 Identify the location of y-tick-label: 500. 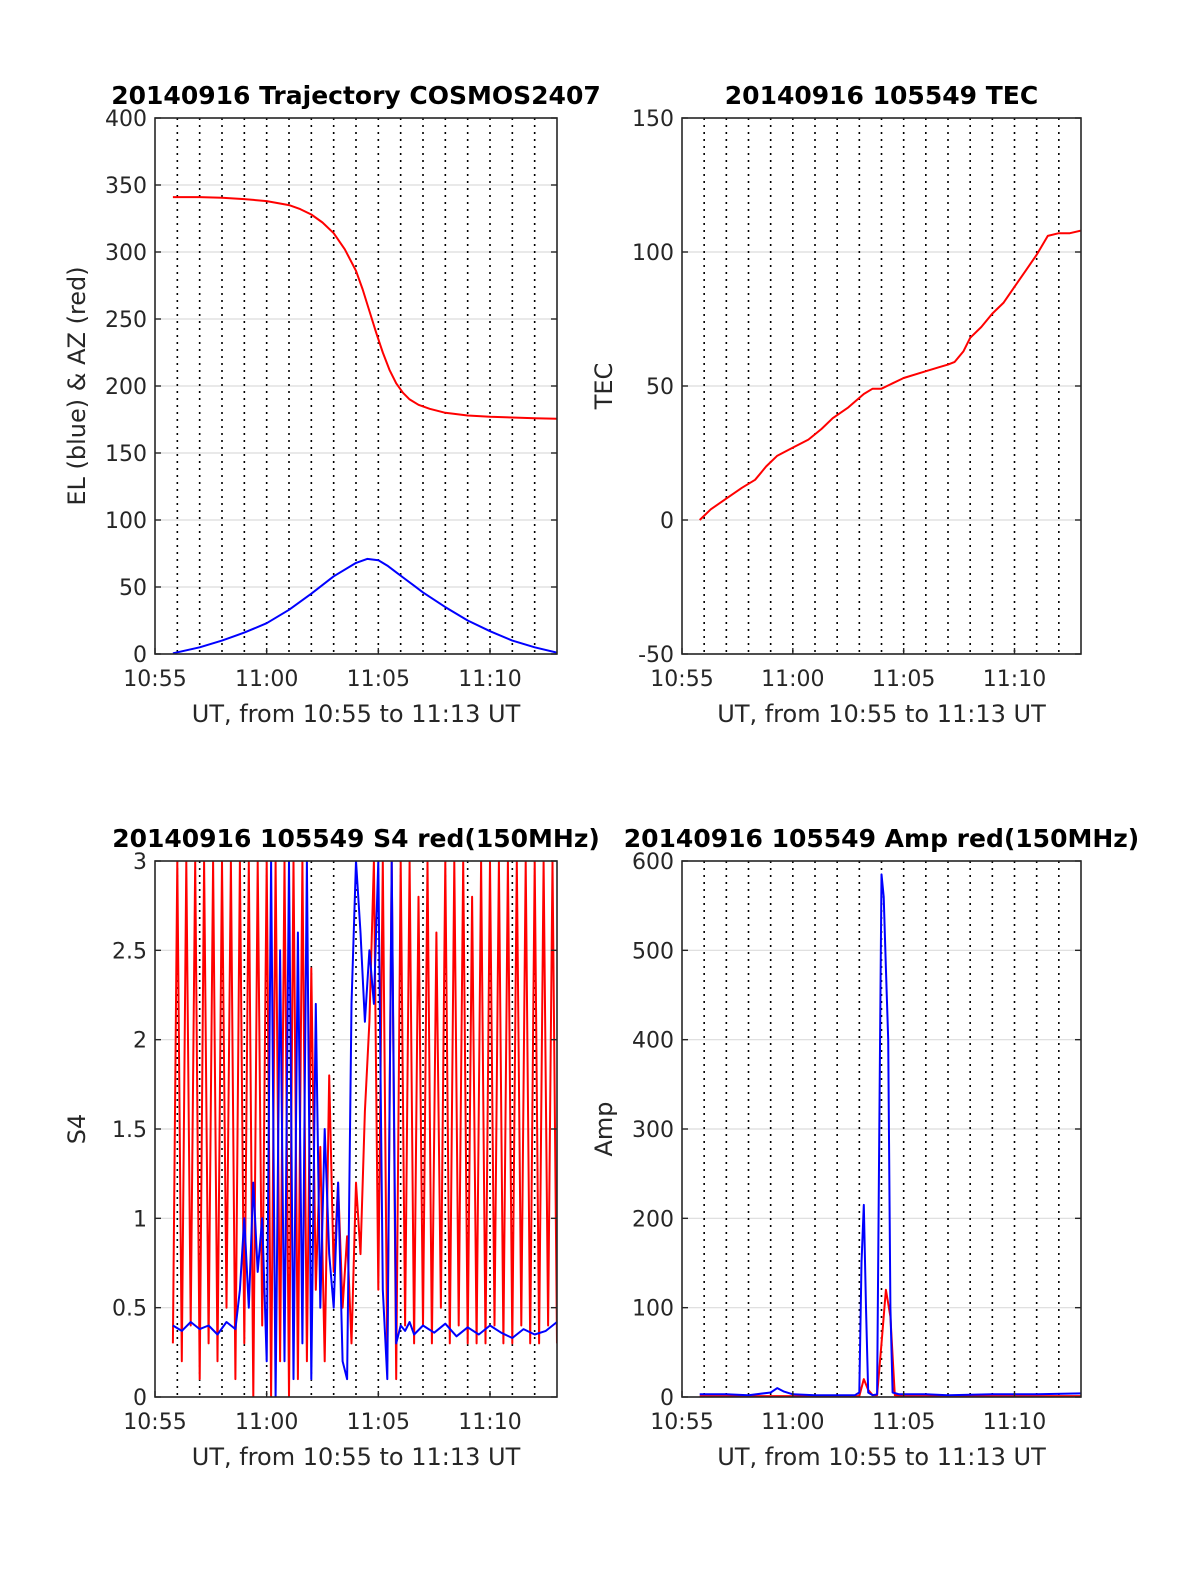
(653, 951).